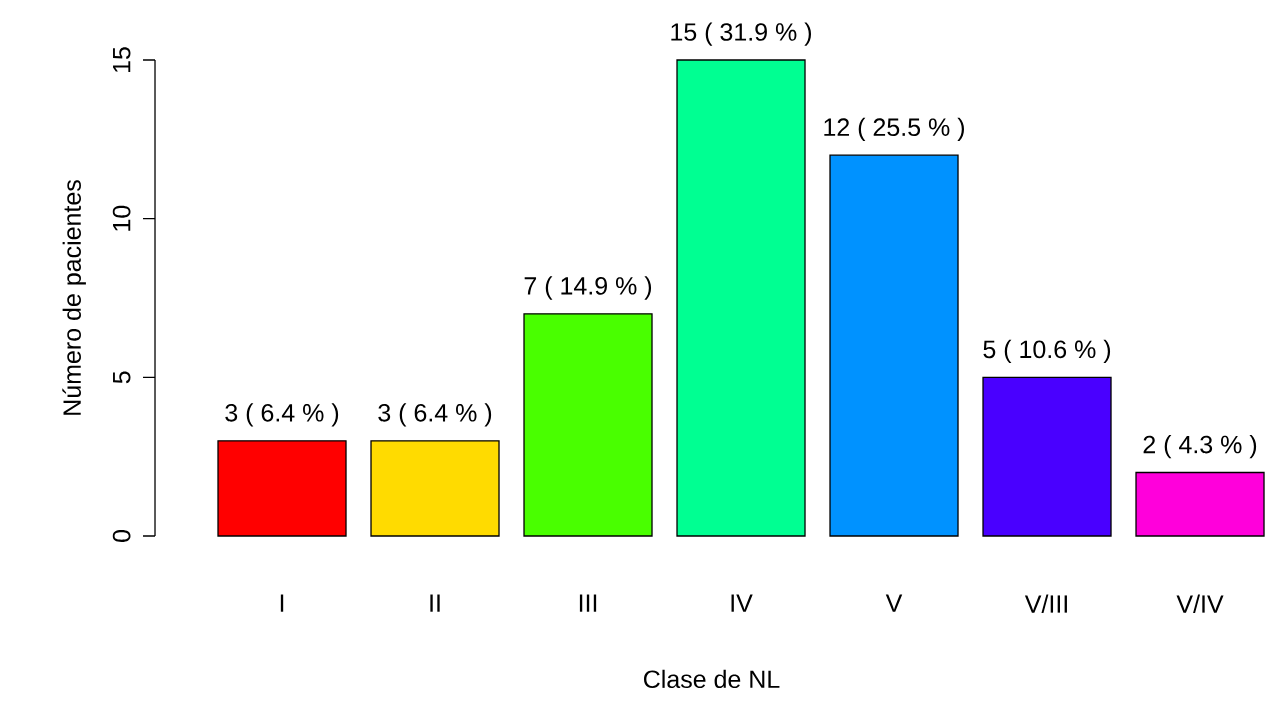 The width and height of the screenshot is (1271, 701). I want to click on data-label: 5 ( 10.6 % ), so click(1047, 351).